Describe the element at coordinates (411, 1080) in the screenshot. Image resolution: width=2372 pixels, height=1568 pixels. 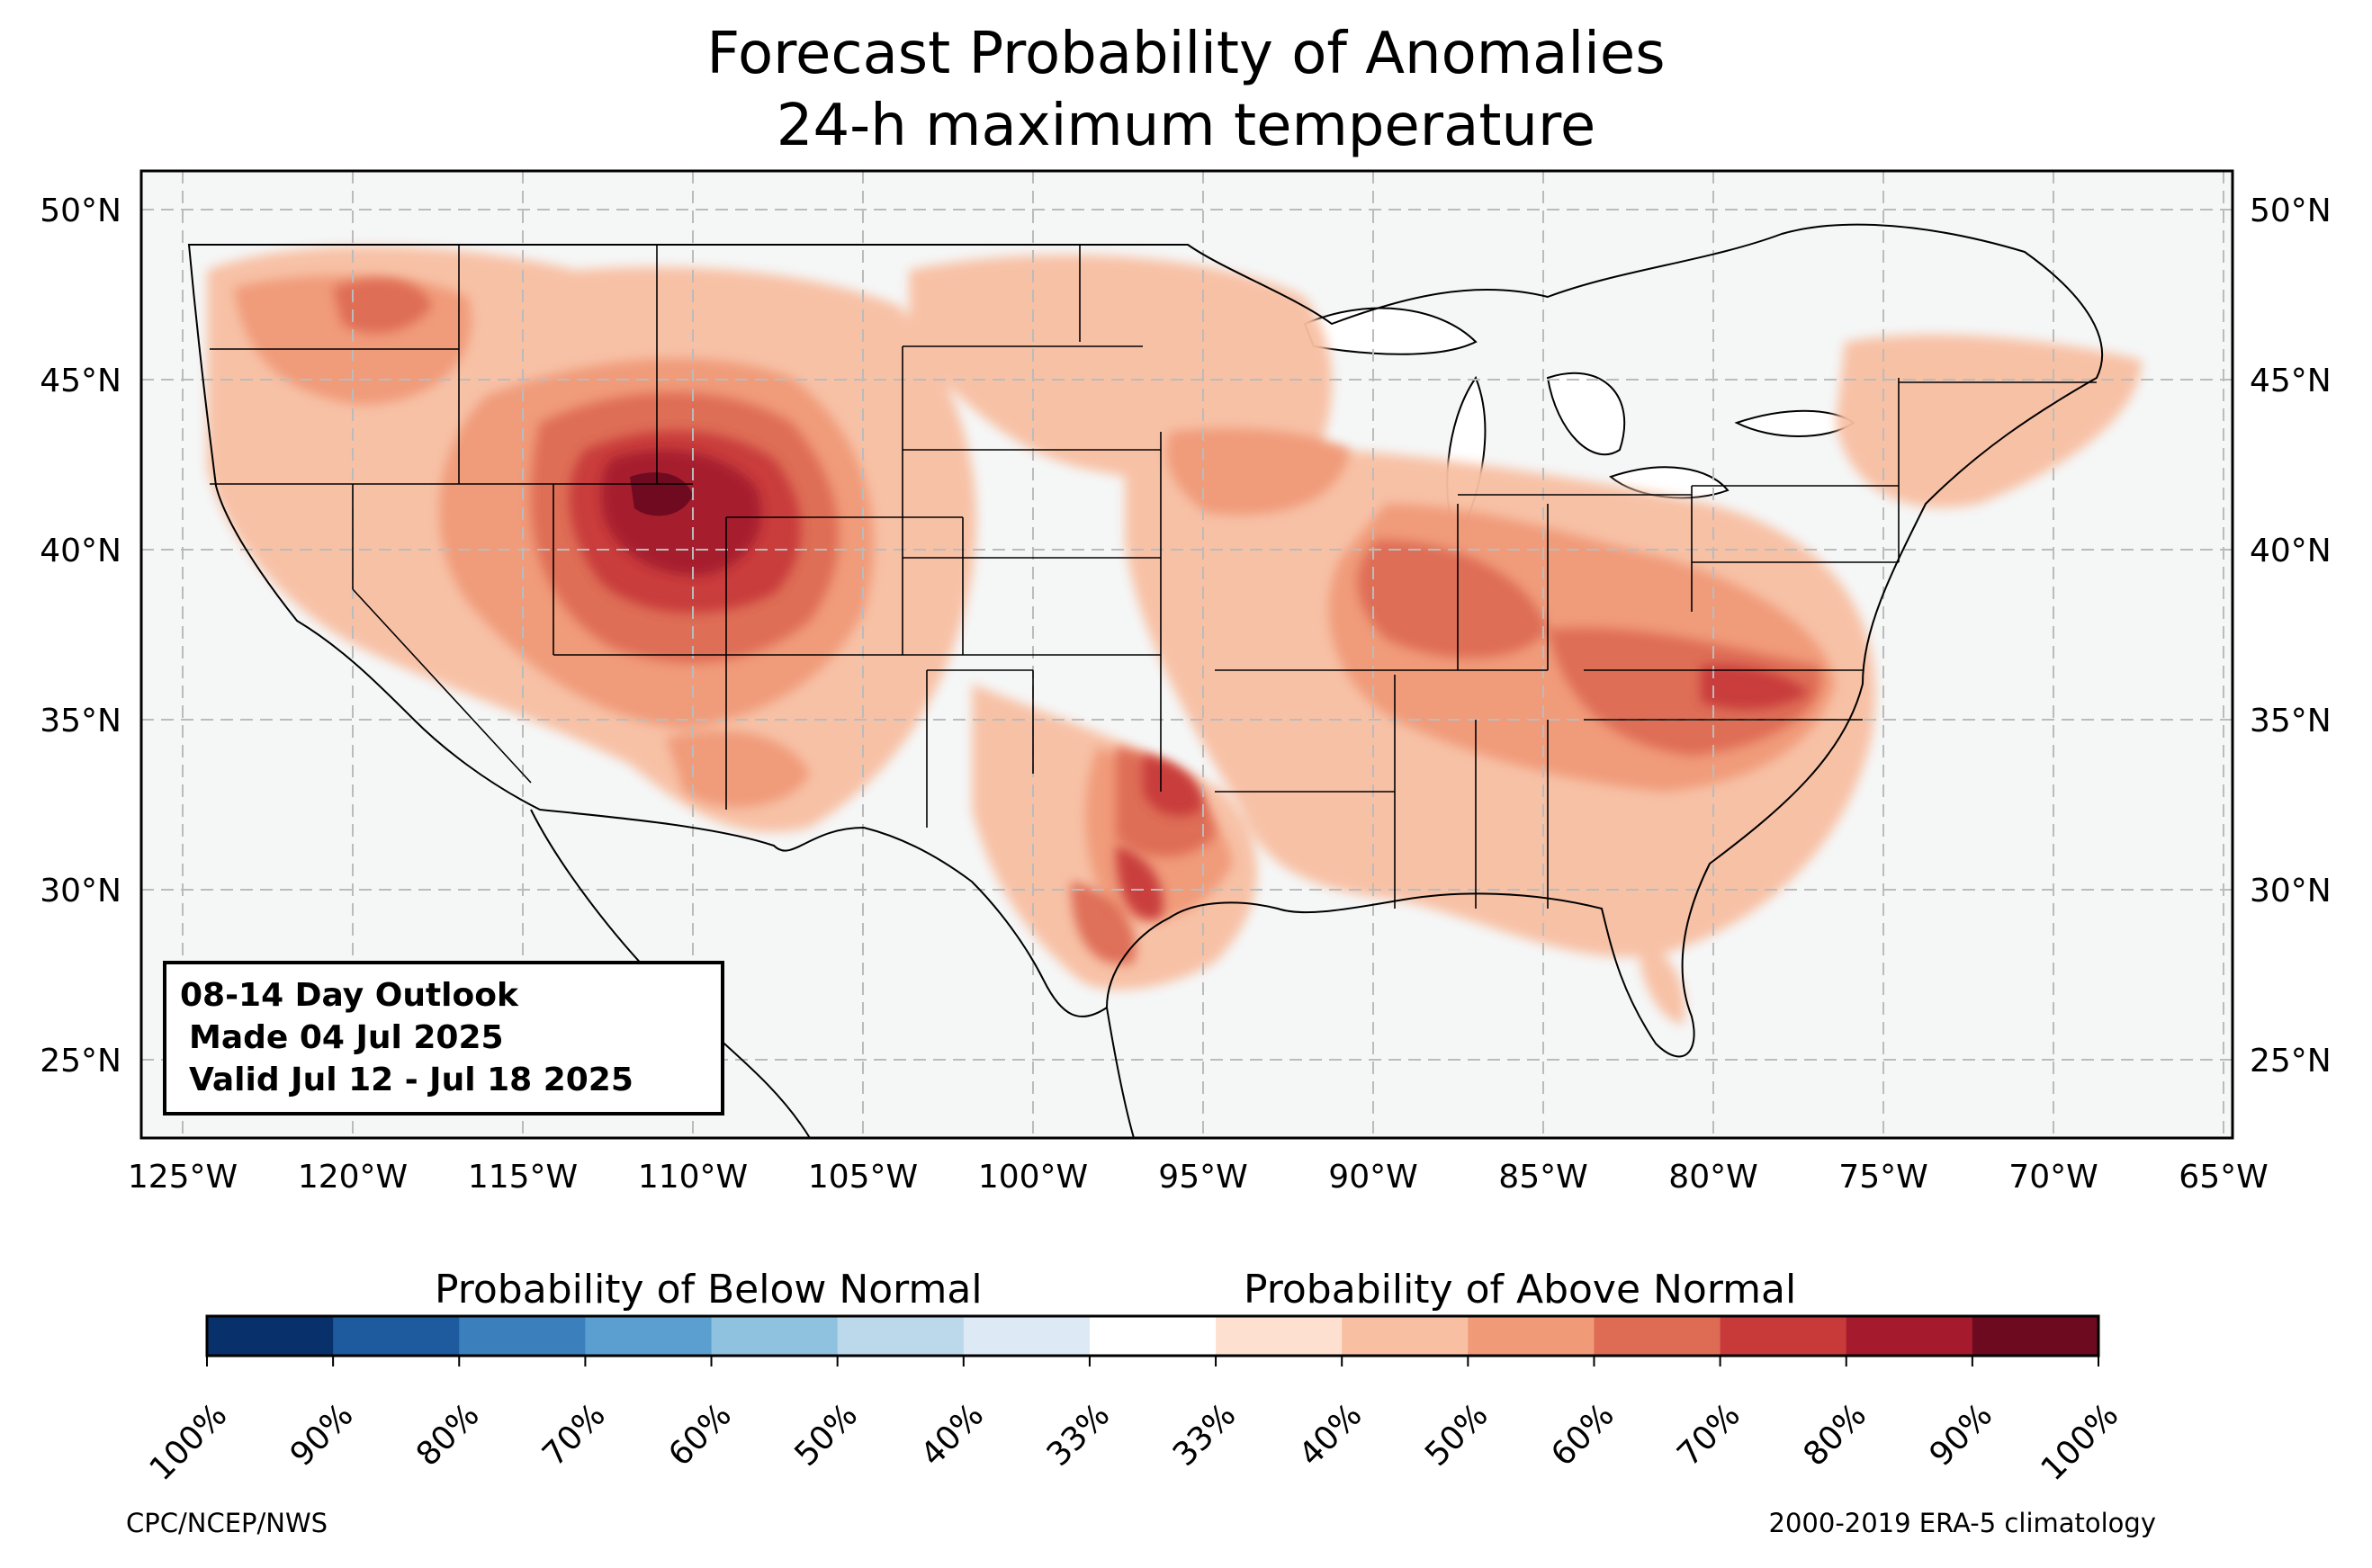
I see `outlook-valid-dates: Valid Jul 12 - Jul 18 2025` at that location.